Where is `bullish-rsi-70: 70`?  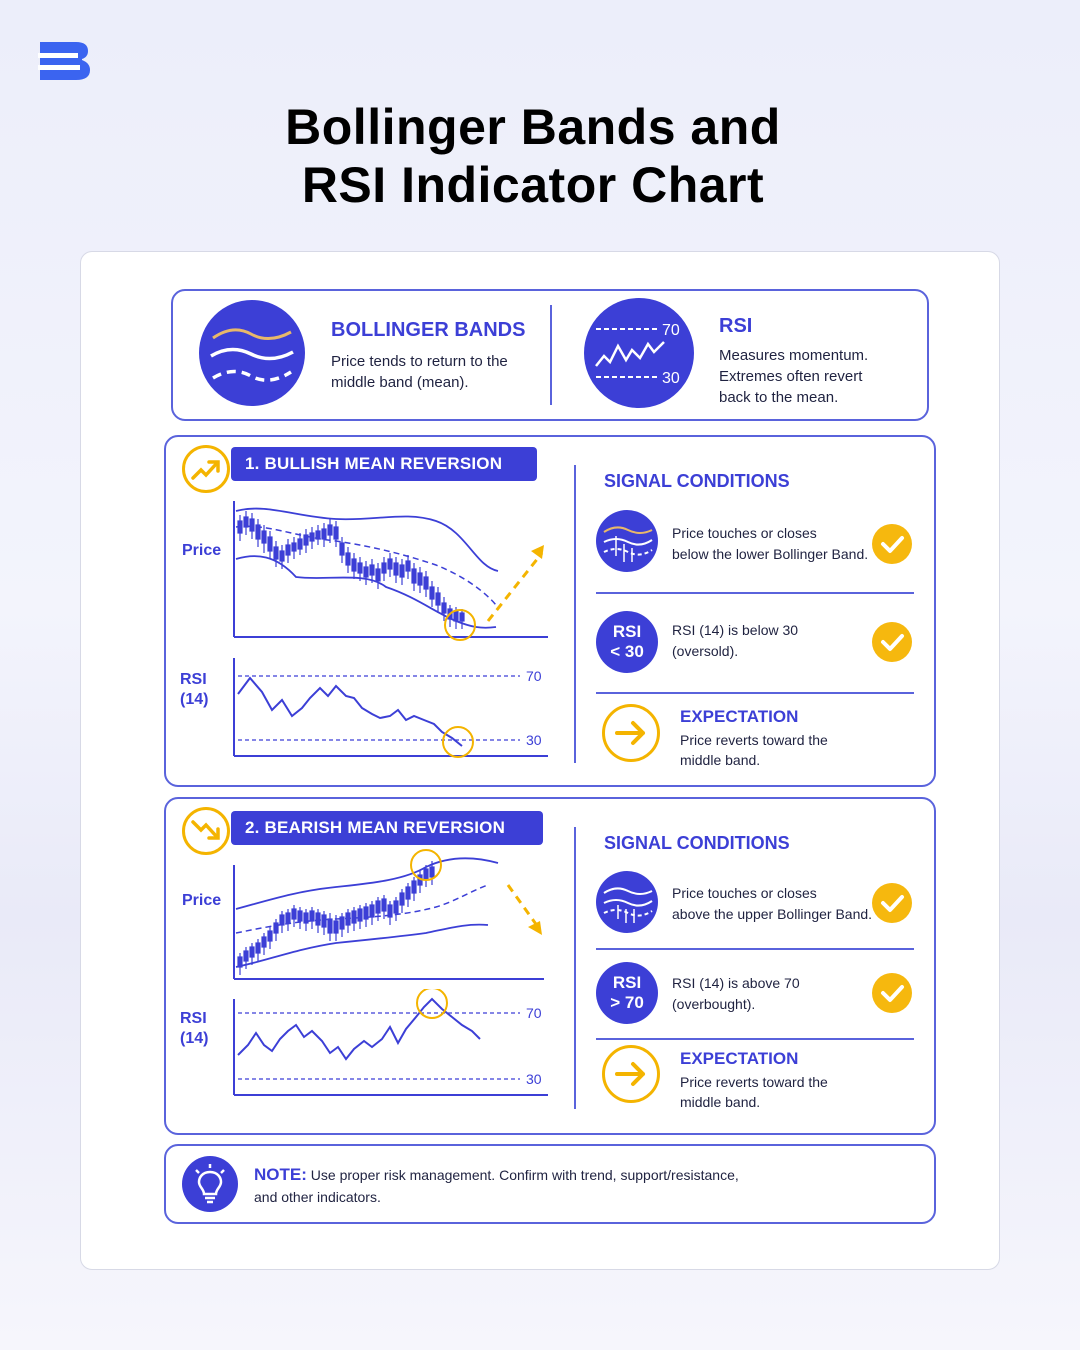 bullish-rsi-70: 70 is located at coordinates (534, 676).